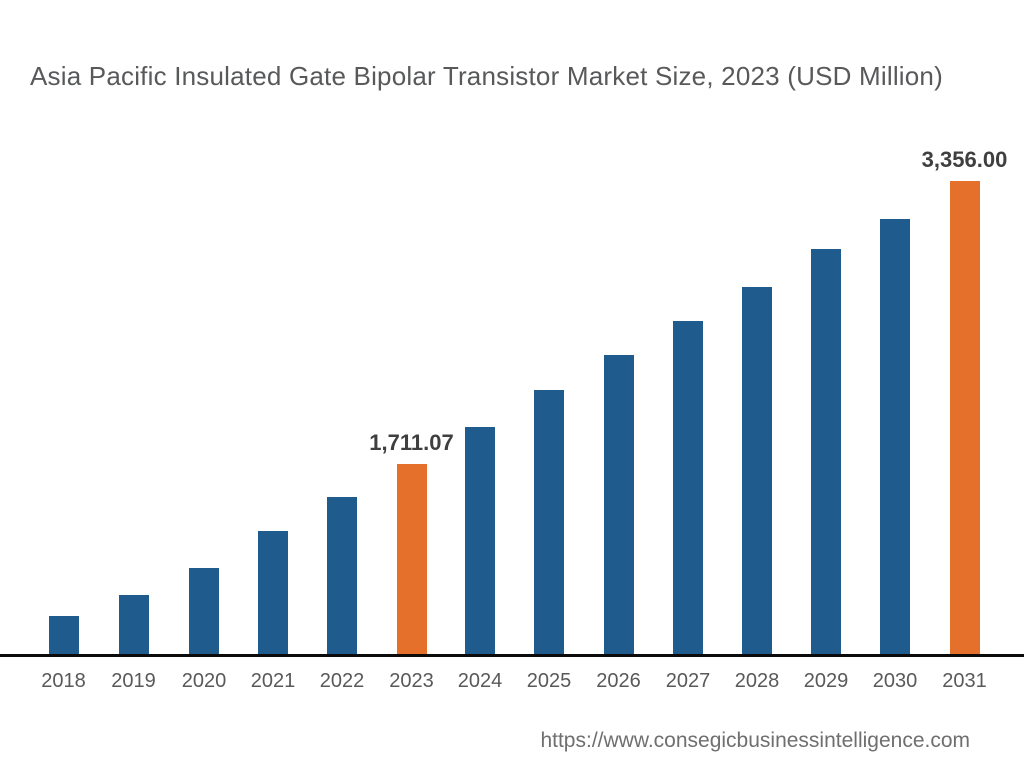 This screenshot has width=1024, height=768. What do you see at coordinates (826, 452) in the screenshot?
I see `bar-2029` at bounding box center [826, 452].